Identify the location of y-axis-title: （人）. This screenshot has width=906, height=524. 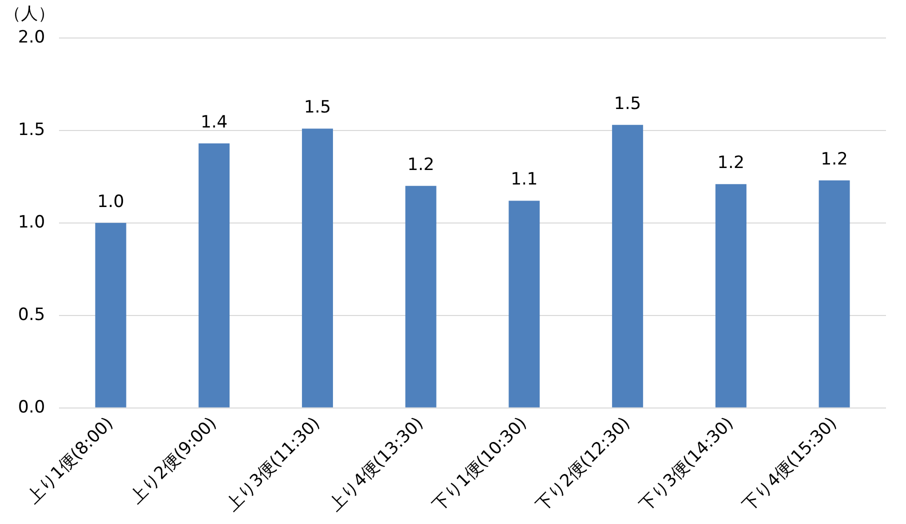
(29, 14).